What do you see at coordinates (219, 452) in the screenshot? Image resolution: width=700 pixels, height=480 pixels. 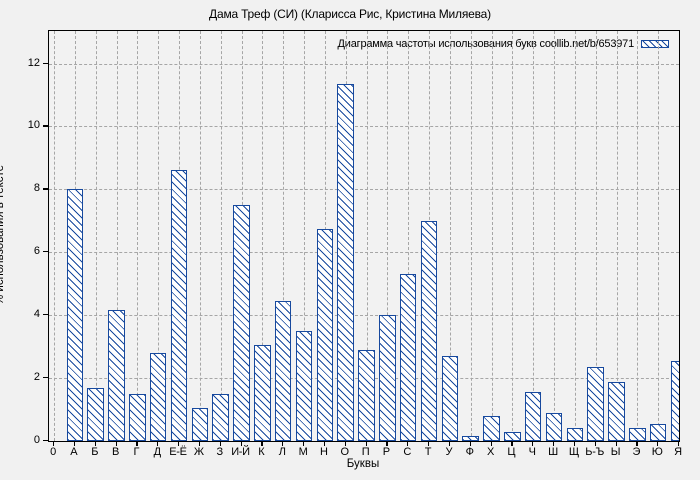 I see `x-tick-label: З` at bounding box center [219, 452].